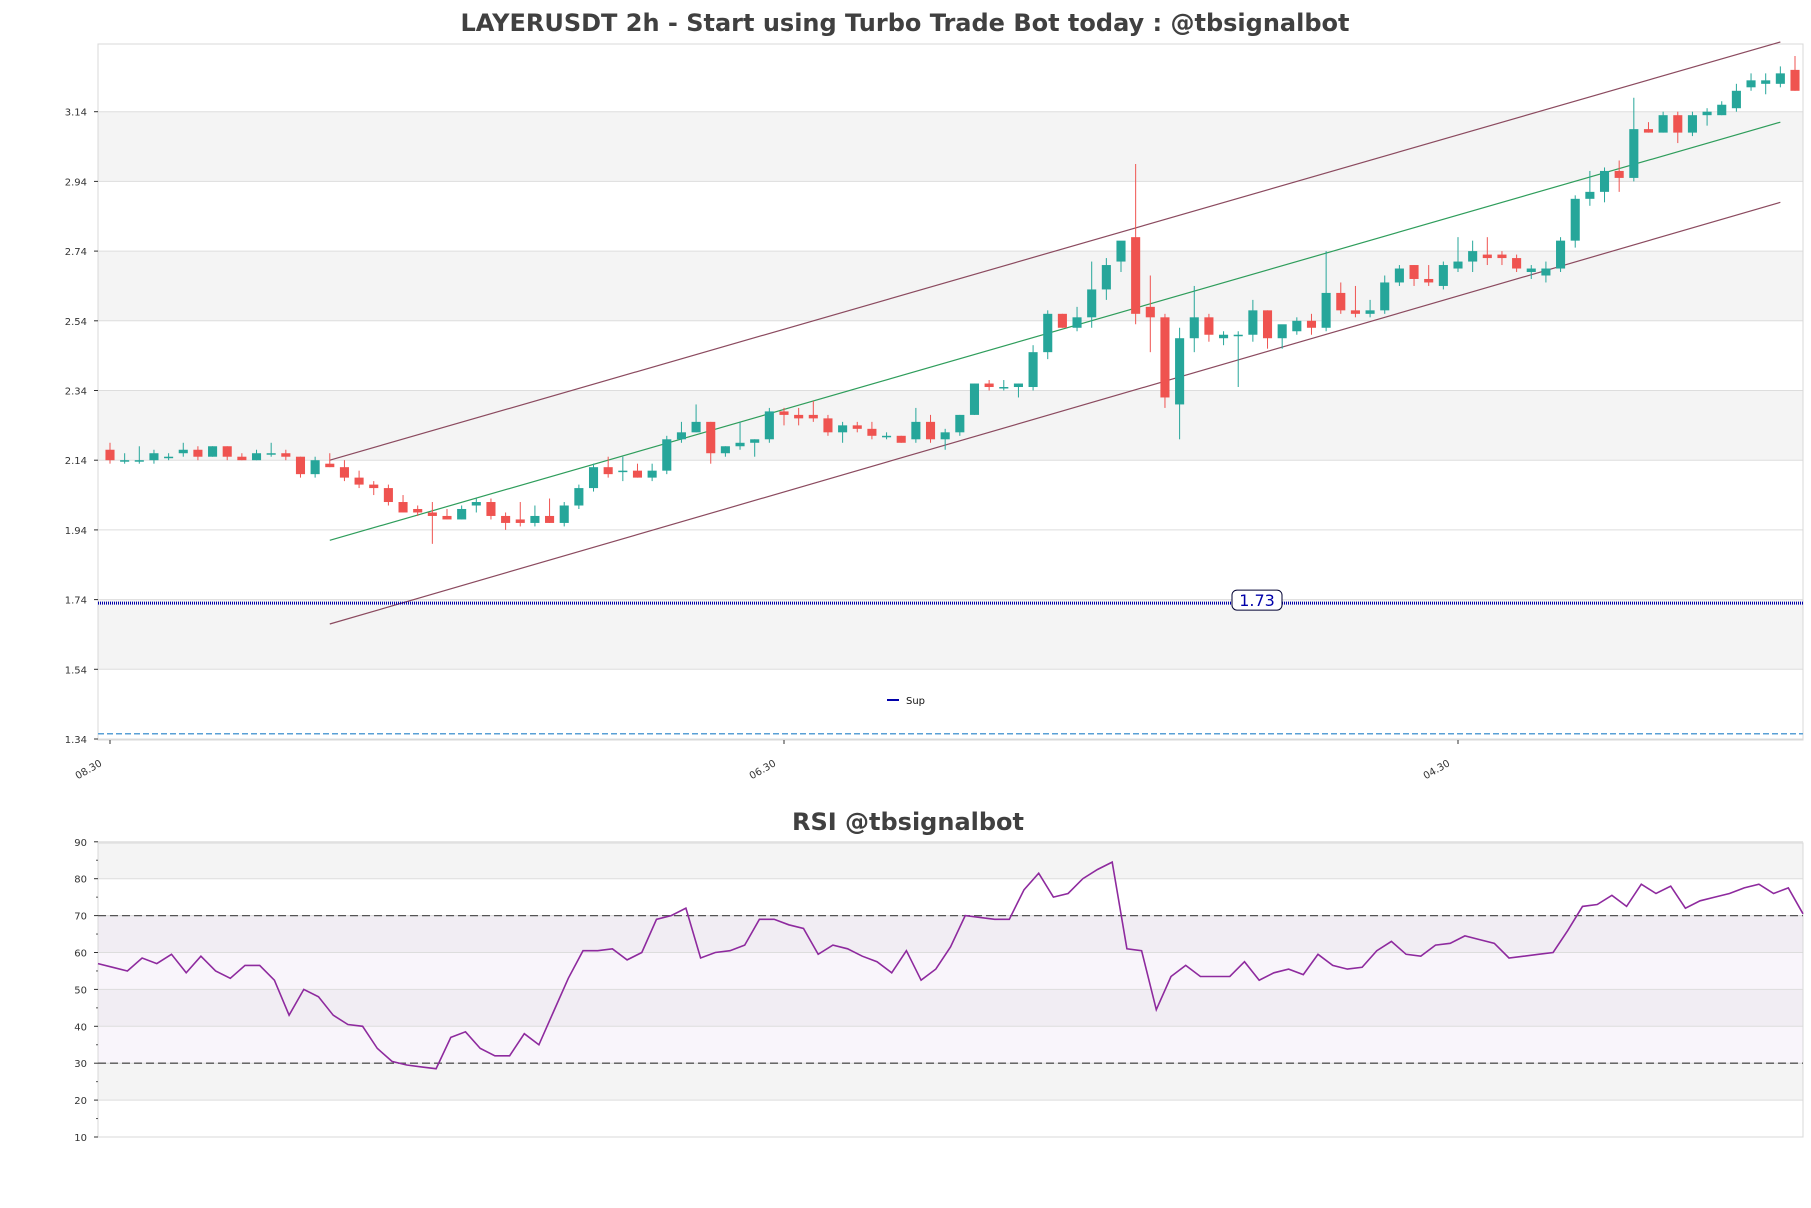 The image size is (1811, 1208). What do you see at coordinates (763, 770) in the screenshot?
I see `price-xtick-label: 06.30` at bounding box center [763, 770].